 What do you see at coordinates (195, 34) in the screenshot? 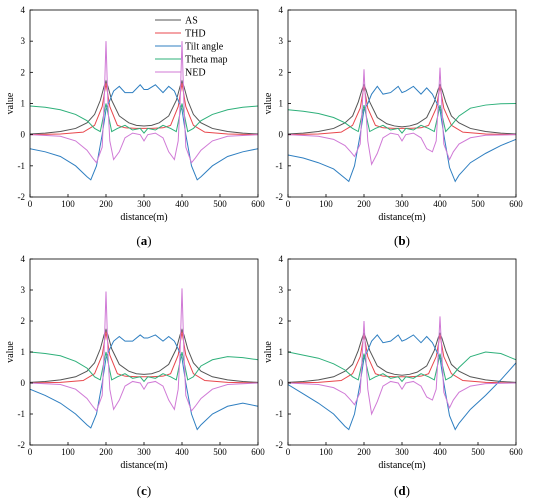
I see `legend-label-thd: THD` at bounding box center [195, 34].